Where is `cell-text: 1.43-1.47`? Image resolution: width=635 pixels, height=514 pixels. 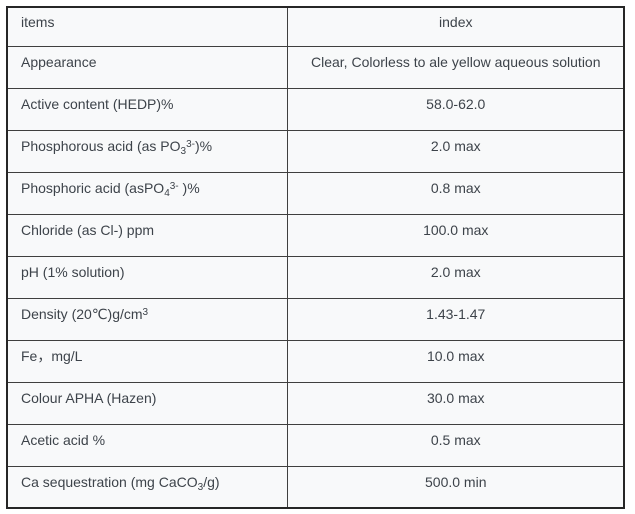 cell-text: 1.43-1.47 is located at coordinates (456, 314).